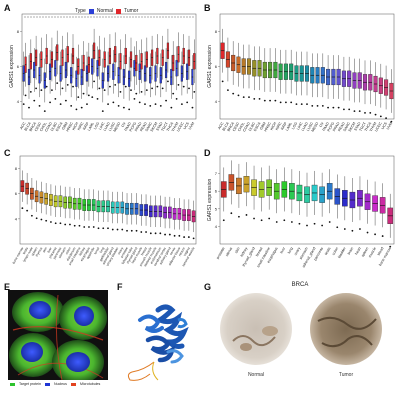 The image size is (400, 400). What do you see at coordinates (16, 168) in the screenshot?
I see `y-tick-label: 8` at bounding box center [16, 168].